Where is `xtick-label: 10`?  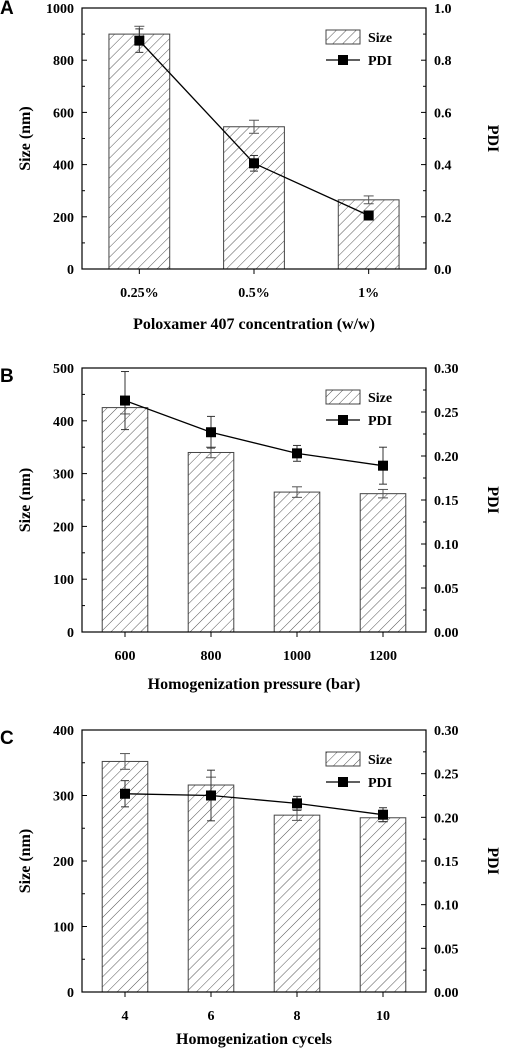 xtick-label: 10 is located at coordinates (383, 1016).